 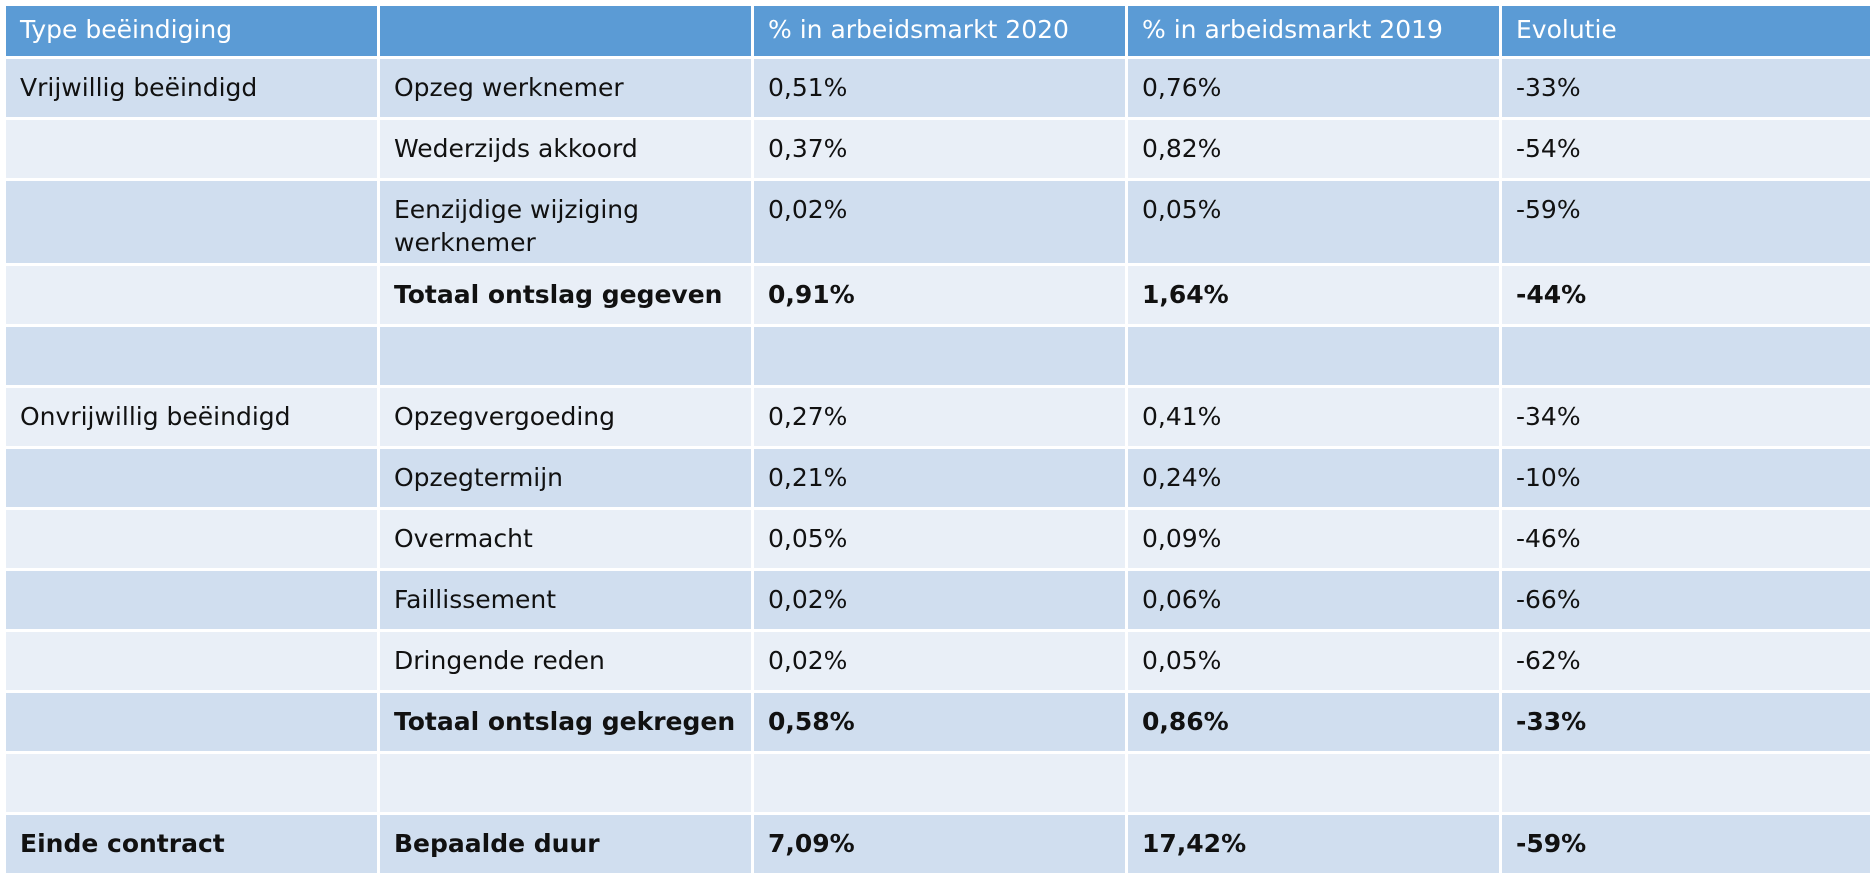 I want to click on header-2019: % in arbeidsmarkt 2019, so click(x=1313, y=31).